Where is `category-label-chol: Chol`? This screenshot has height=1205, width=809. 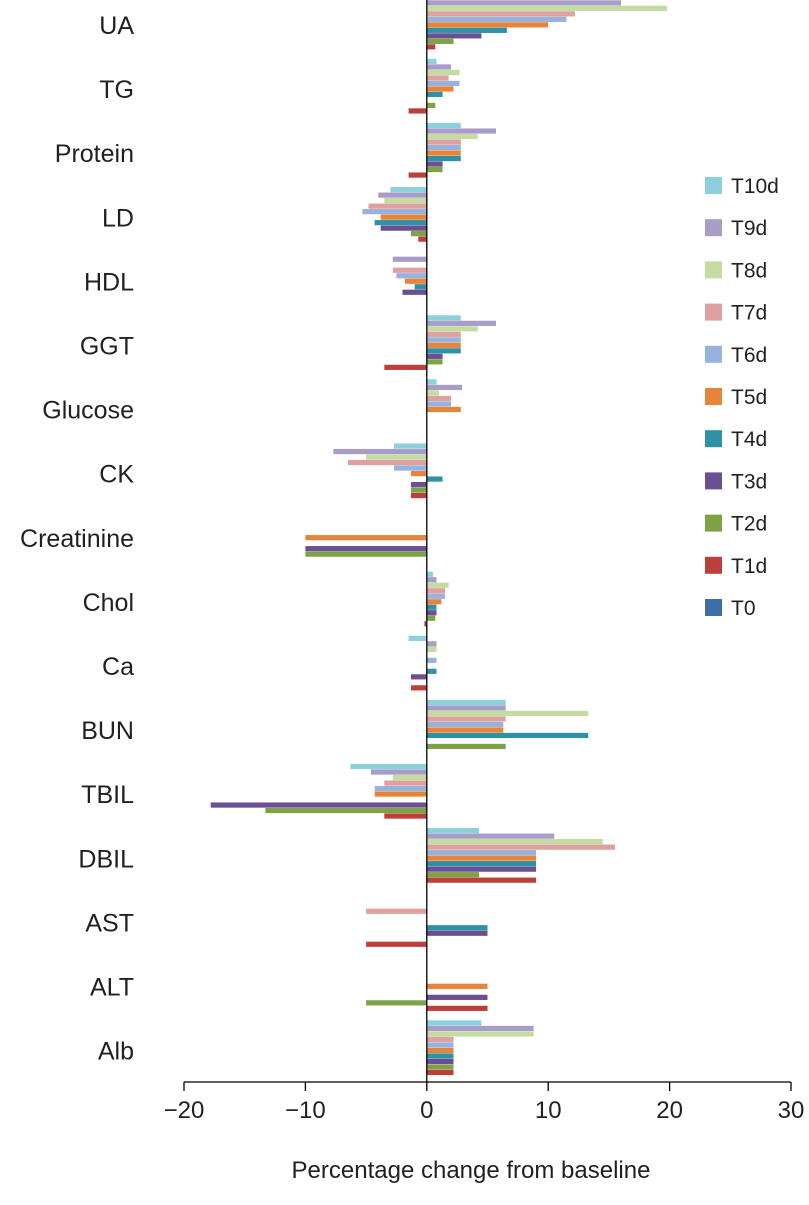 category-label-chol: Chol is located at coordinates (108, 603).